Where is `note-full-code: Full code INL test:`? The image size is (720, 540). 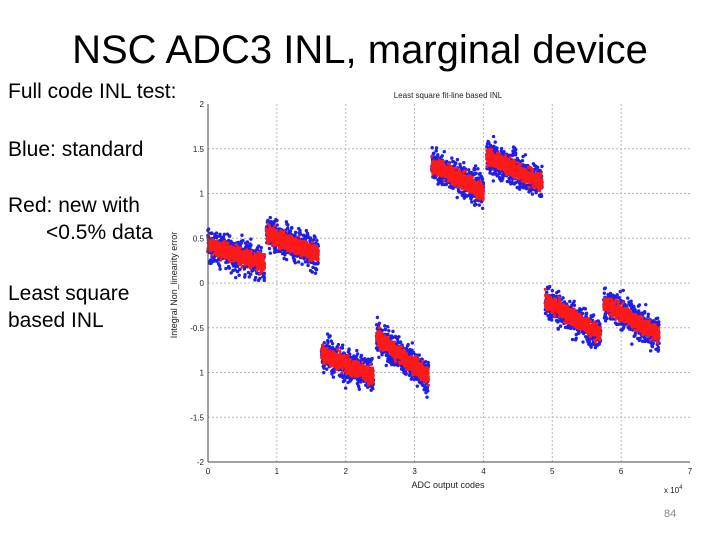 note-full-code: Full code INL test: is located at coordinates (92, 91).